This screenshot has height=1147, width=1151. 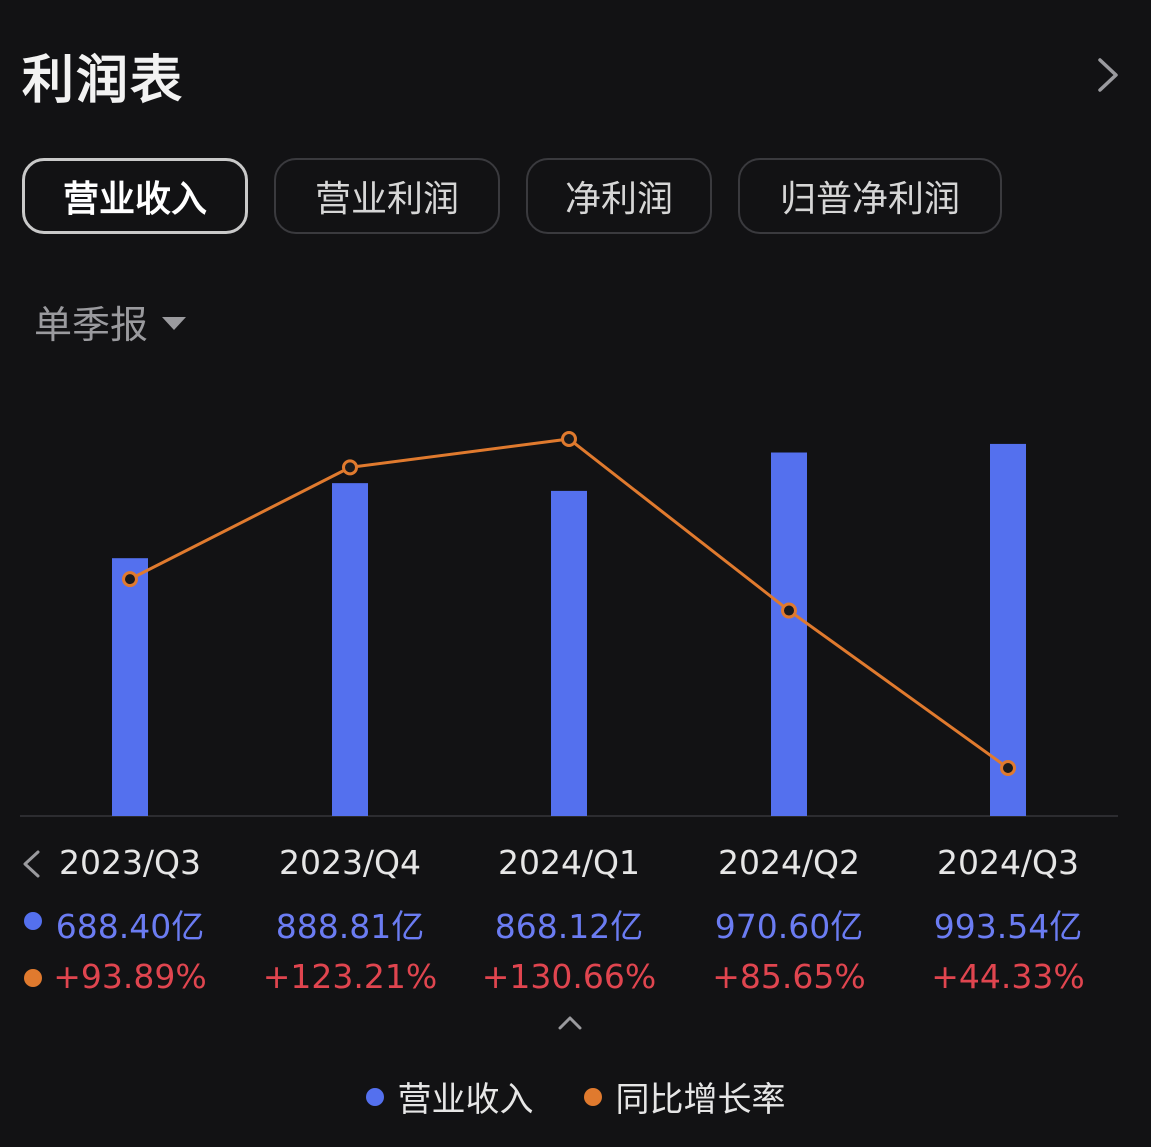 What do you see at coordinates (789, 976) in the screenshot?
I see `growth-value-label: +85.65%` at bounding box center [789, 976].